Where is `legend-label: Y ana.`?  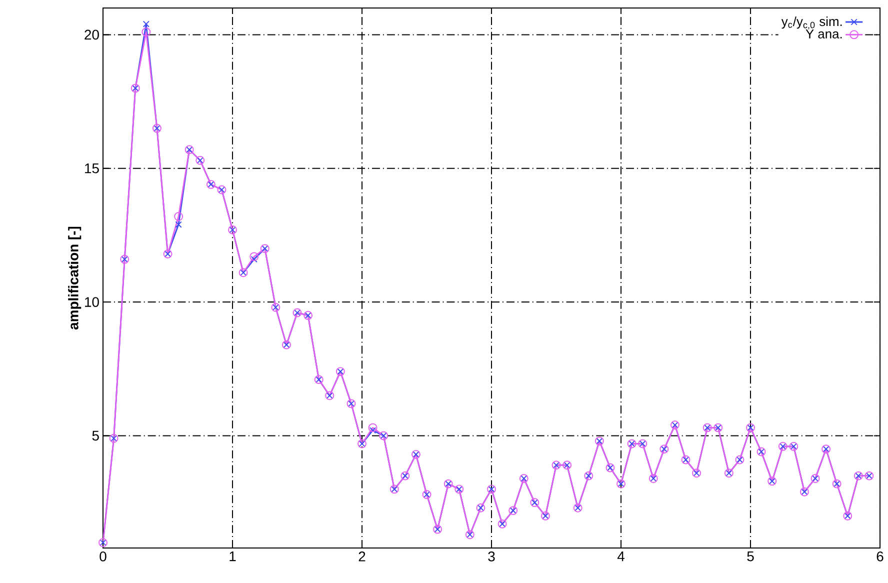
legend-label: Y ana. is located at coordinates (824, 33).